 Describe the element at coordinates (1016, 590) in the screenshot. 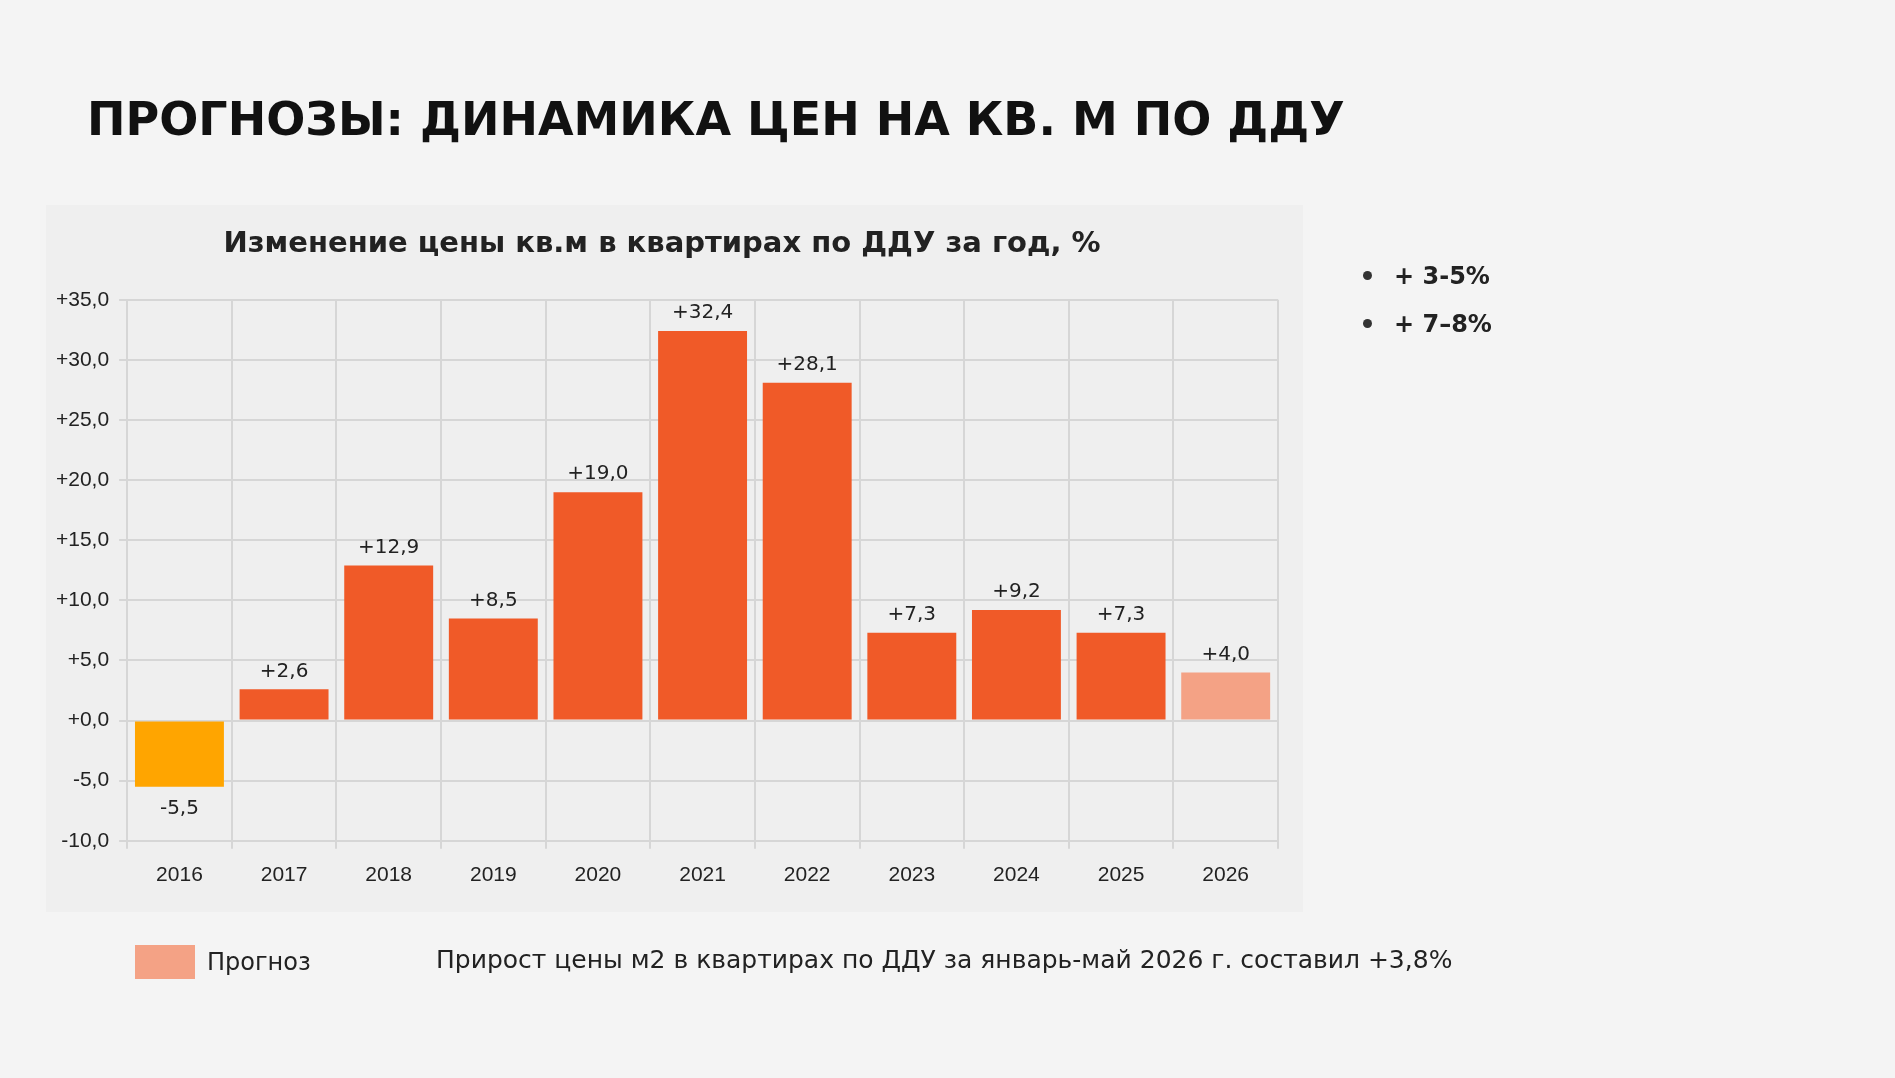

I see `data-label: +9,2` at that location.